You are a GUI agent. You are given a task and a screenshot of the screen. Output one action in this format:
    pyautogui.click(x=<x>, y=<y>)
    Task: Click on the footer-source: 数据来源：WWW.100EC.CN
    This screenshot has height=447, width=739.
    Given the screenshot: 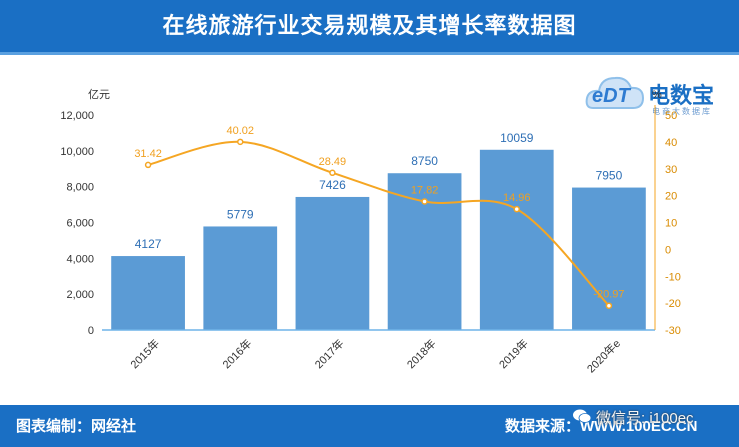 What is the action you would take?
    pyautogui.click(x=601, y=426)
    